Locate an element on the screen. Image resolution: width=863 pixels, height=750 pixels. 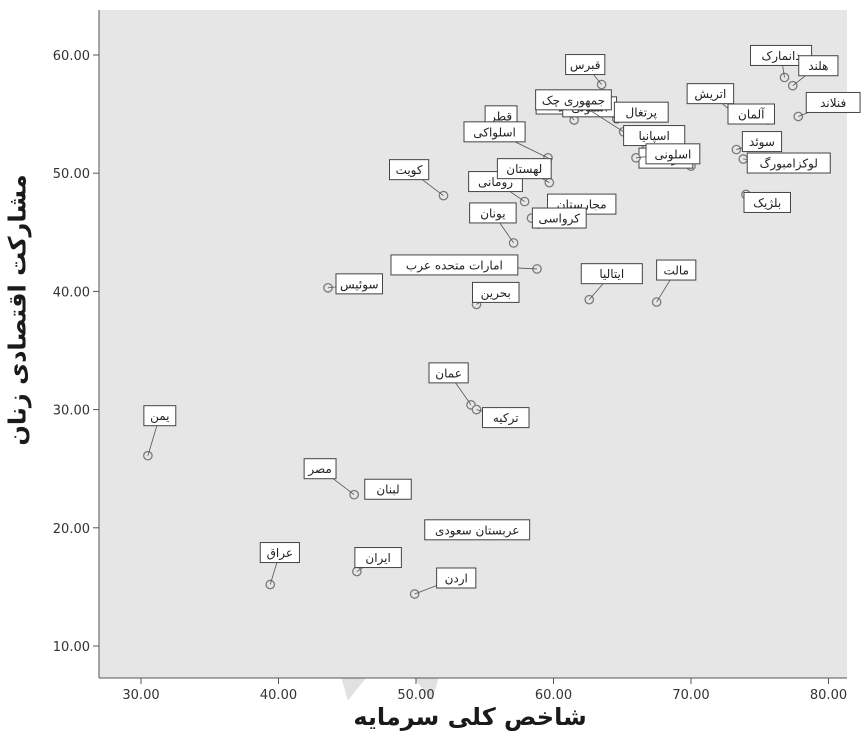
data-point: لوکزامبورگ is located at coordinates (784, 163).